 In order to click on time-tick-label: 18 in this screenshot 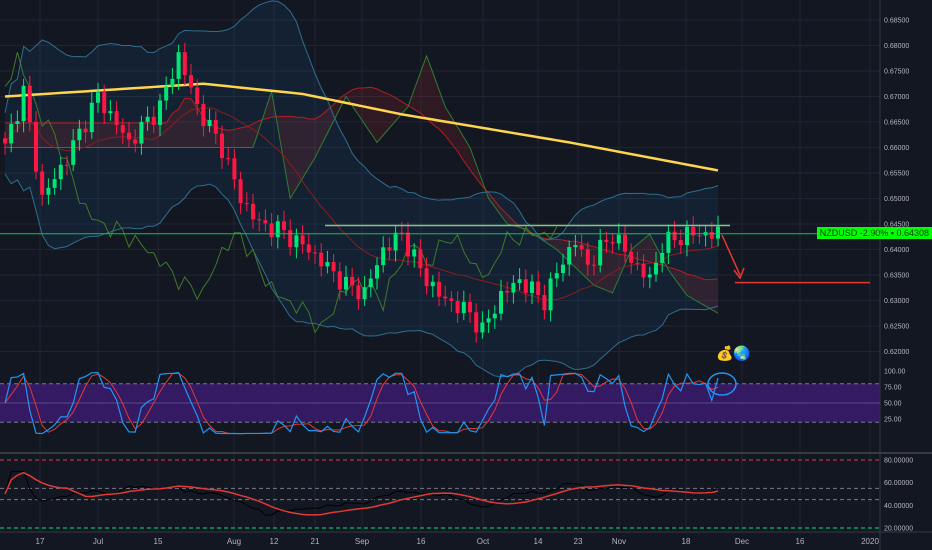, I will do `click(686, 541)`.